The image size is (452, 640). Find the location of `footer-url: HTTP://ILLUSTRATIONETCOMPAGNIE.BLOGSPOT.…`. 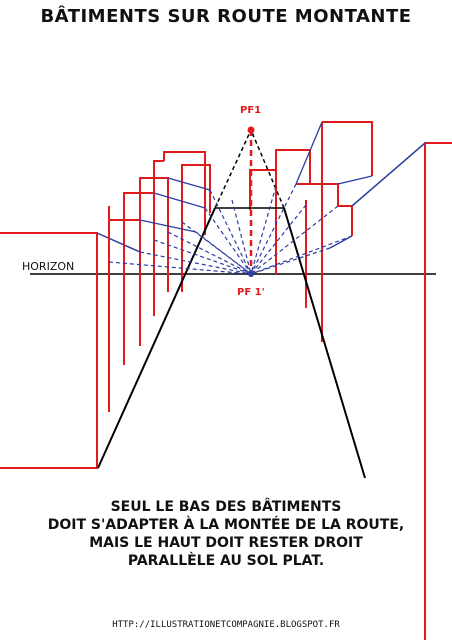

footer-url: HTTP://ILLUSTRATIONETCOMPAGNIE.BLOGSPOT.… is located at coordinates (226, 625).